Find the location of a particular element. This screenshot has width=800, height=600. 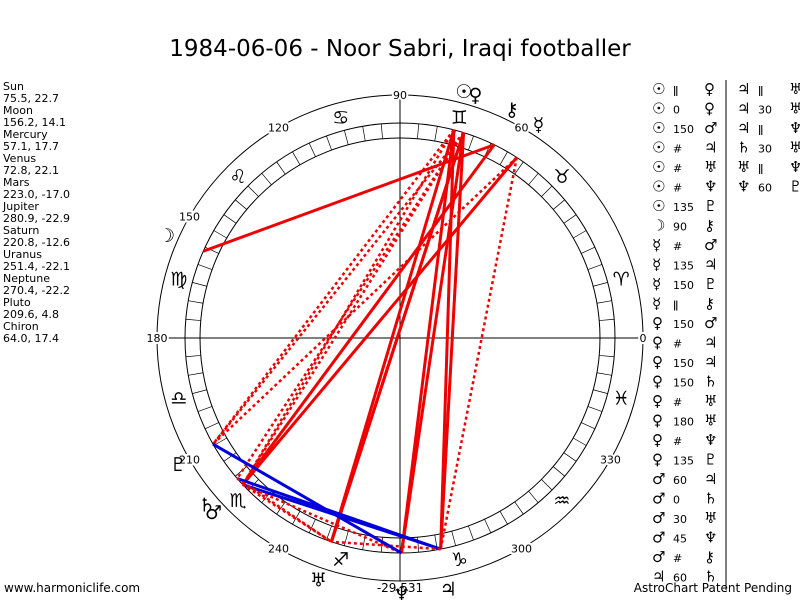

code-footer: -29,531 is located at coordinates (400, 588).